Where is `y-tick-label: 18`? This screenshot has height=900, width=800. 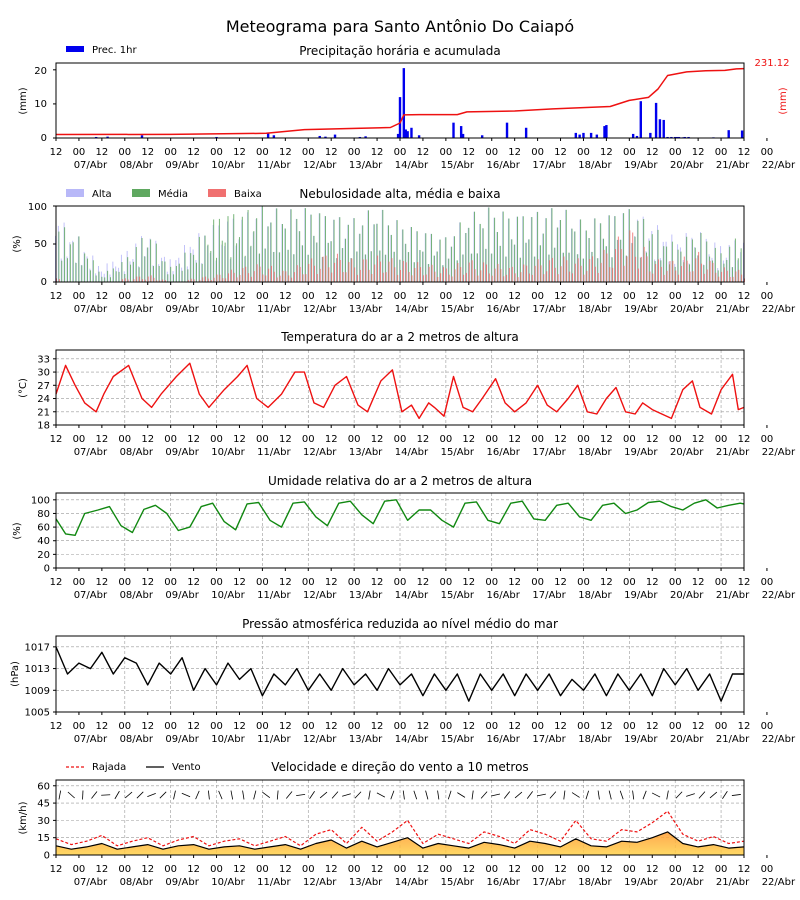 y-tick-label: 18 is located at coordinates (43, 426).